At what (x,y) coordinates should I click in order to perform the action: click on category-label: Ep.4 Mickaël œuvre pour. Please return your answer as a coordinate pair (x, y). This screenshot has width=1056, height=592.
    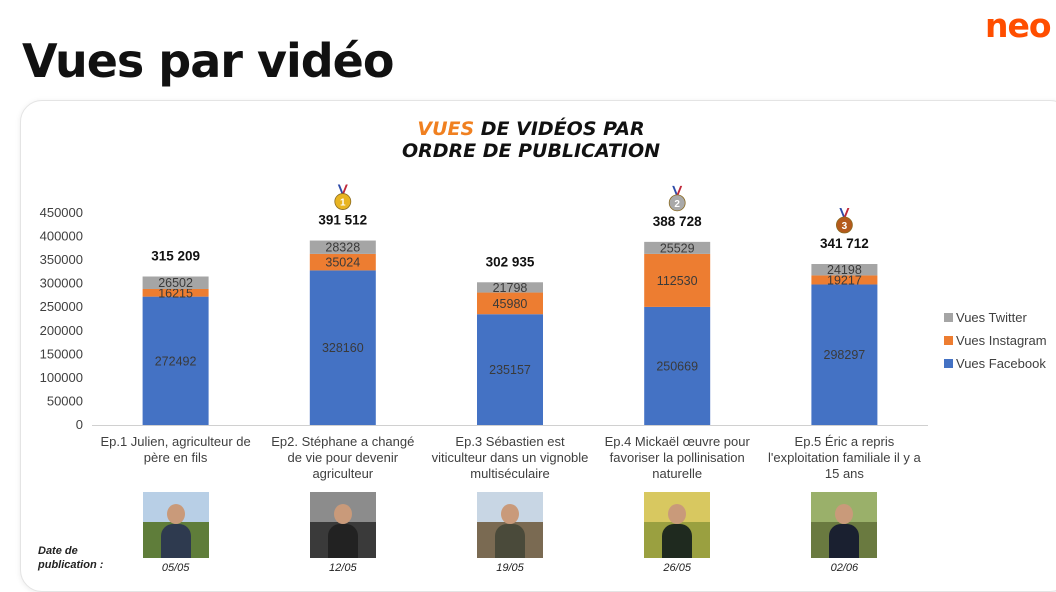
    Looking at the image, I should click on (678, 441).